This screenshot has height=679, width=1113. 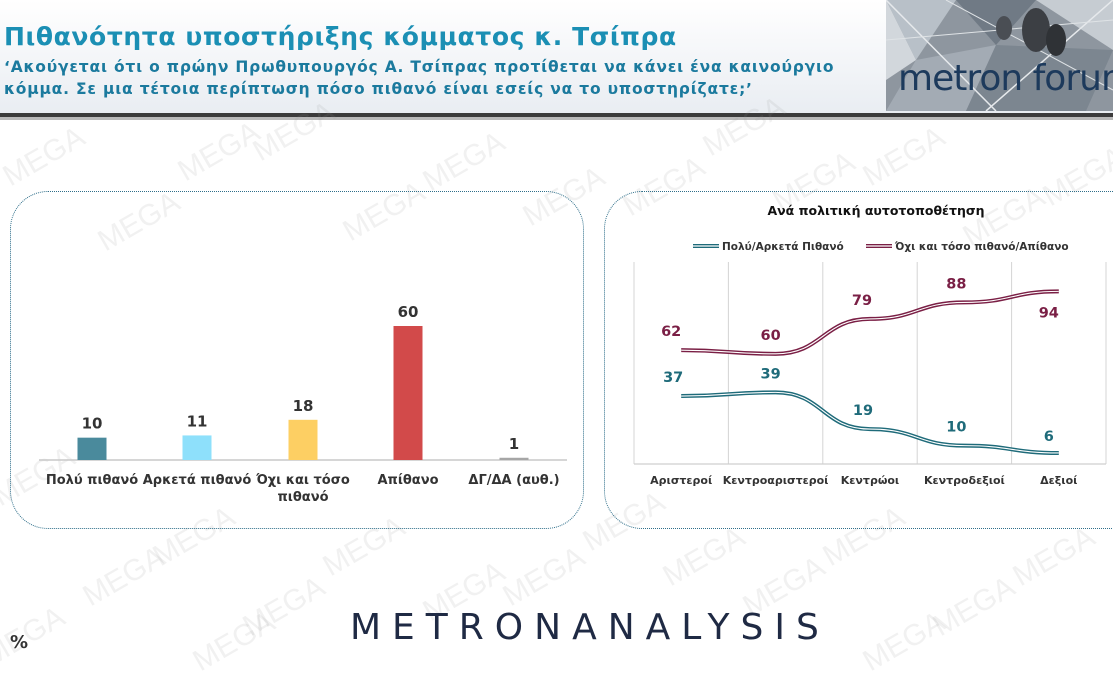 I want to click on category-label: Κεντροαριστεροί, so click(x=776, y=480).